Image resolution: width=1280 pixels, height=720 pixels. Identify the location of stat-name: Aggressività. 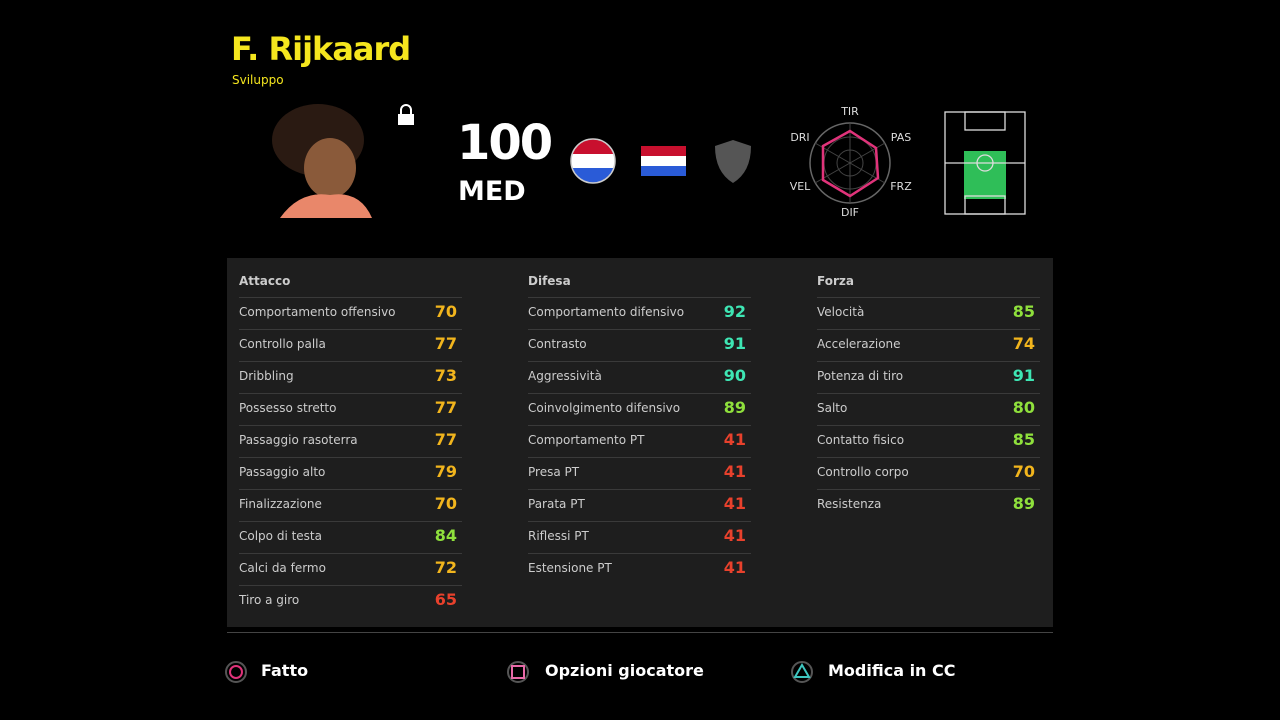
(565, 376).